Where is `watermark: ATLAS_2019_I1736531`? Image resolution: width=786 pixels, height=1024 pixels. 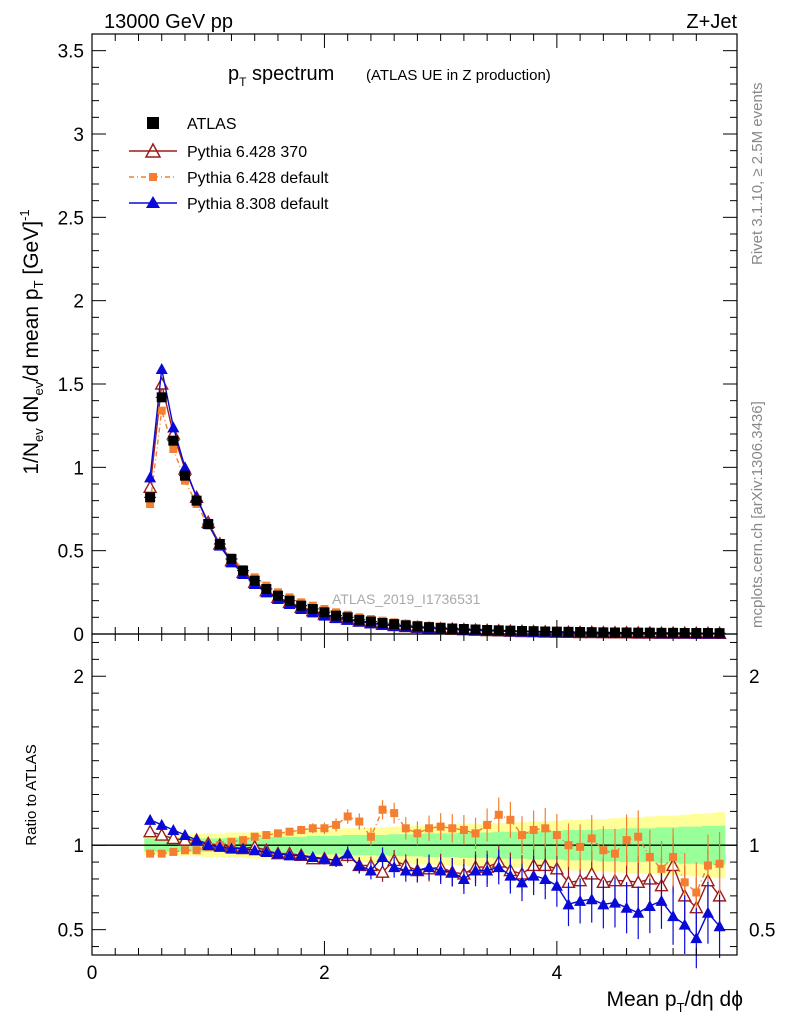 watermark: ATLAS_2019_I1736531 is located at coordinates (406, 599).